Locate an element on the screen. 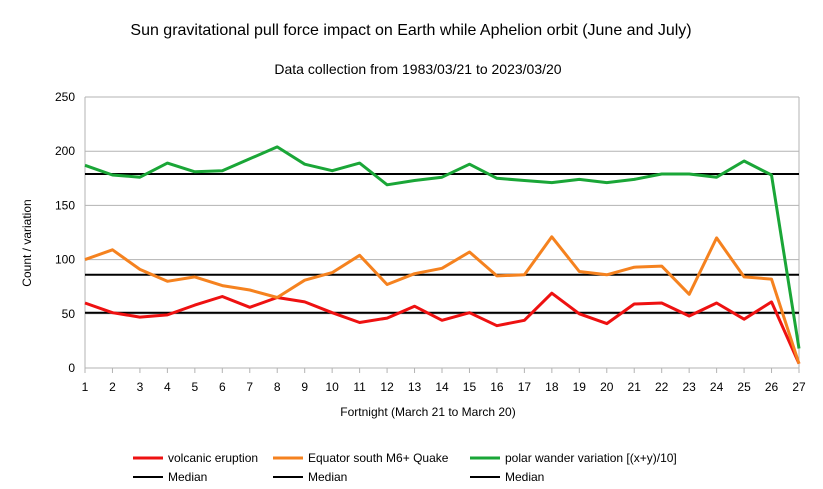 Image resolution: width=823 pixels, height=489 pixels. x-tick-label: 24 is located at coordinates (717, 387).